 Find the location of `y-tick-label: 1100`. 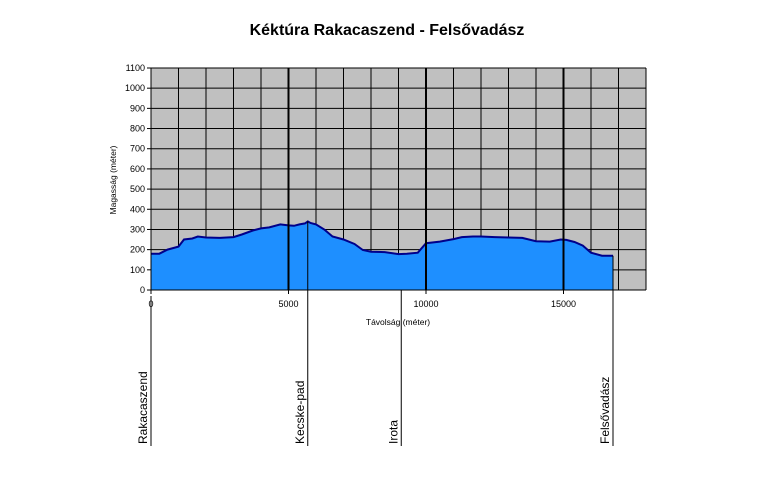

y-tick-label: 1100 is located at coordinates (135, 68).